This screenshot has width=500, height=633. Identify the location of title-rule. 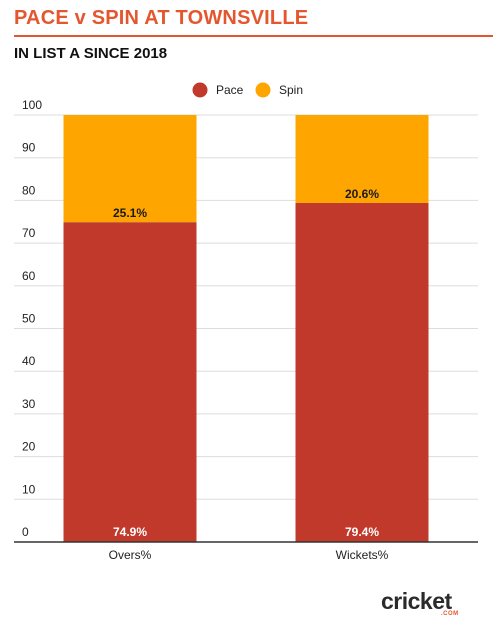
(253, 36).